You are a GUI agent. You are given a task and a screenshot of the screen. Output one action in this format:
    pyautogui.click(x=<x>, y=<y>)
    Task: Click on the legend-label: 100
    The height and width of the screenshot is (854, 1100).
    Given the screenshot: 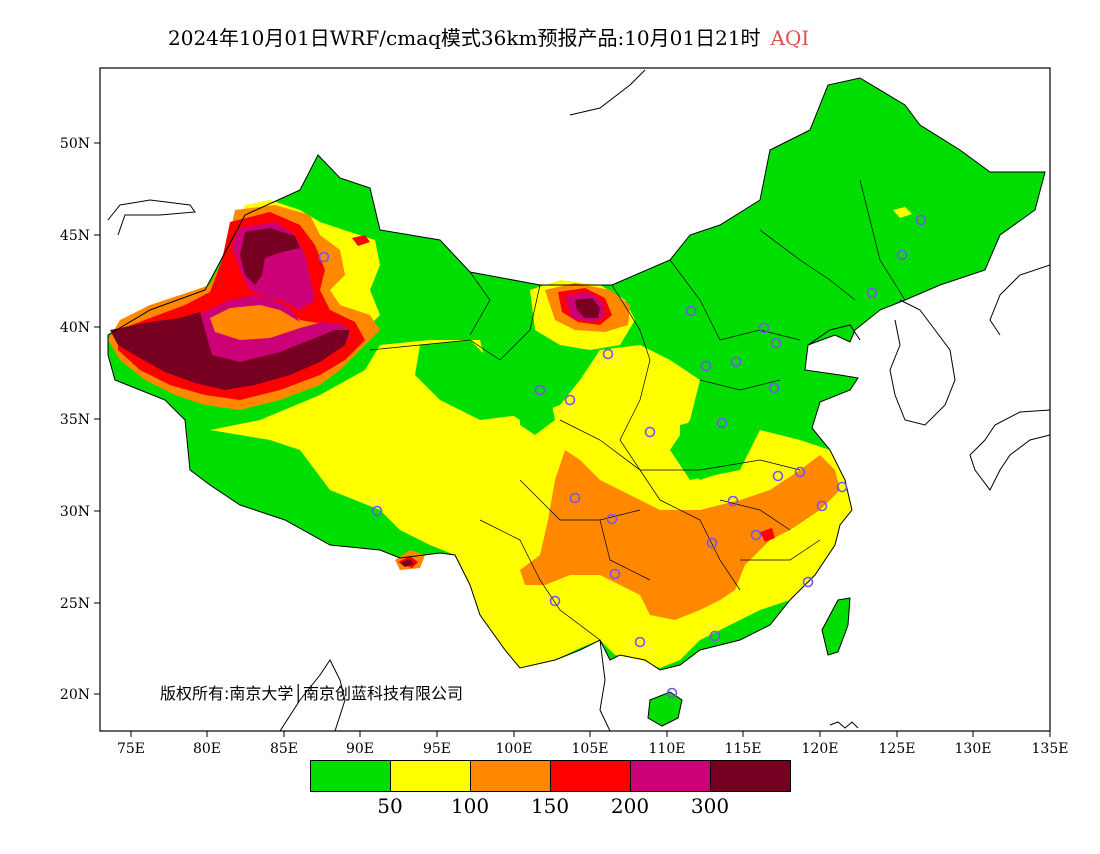 What is the action you would take?
    pyautogui.click(x=470, y=806)
    